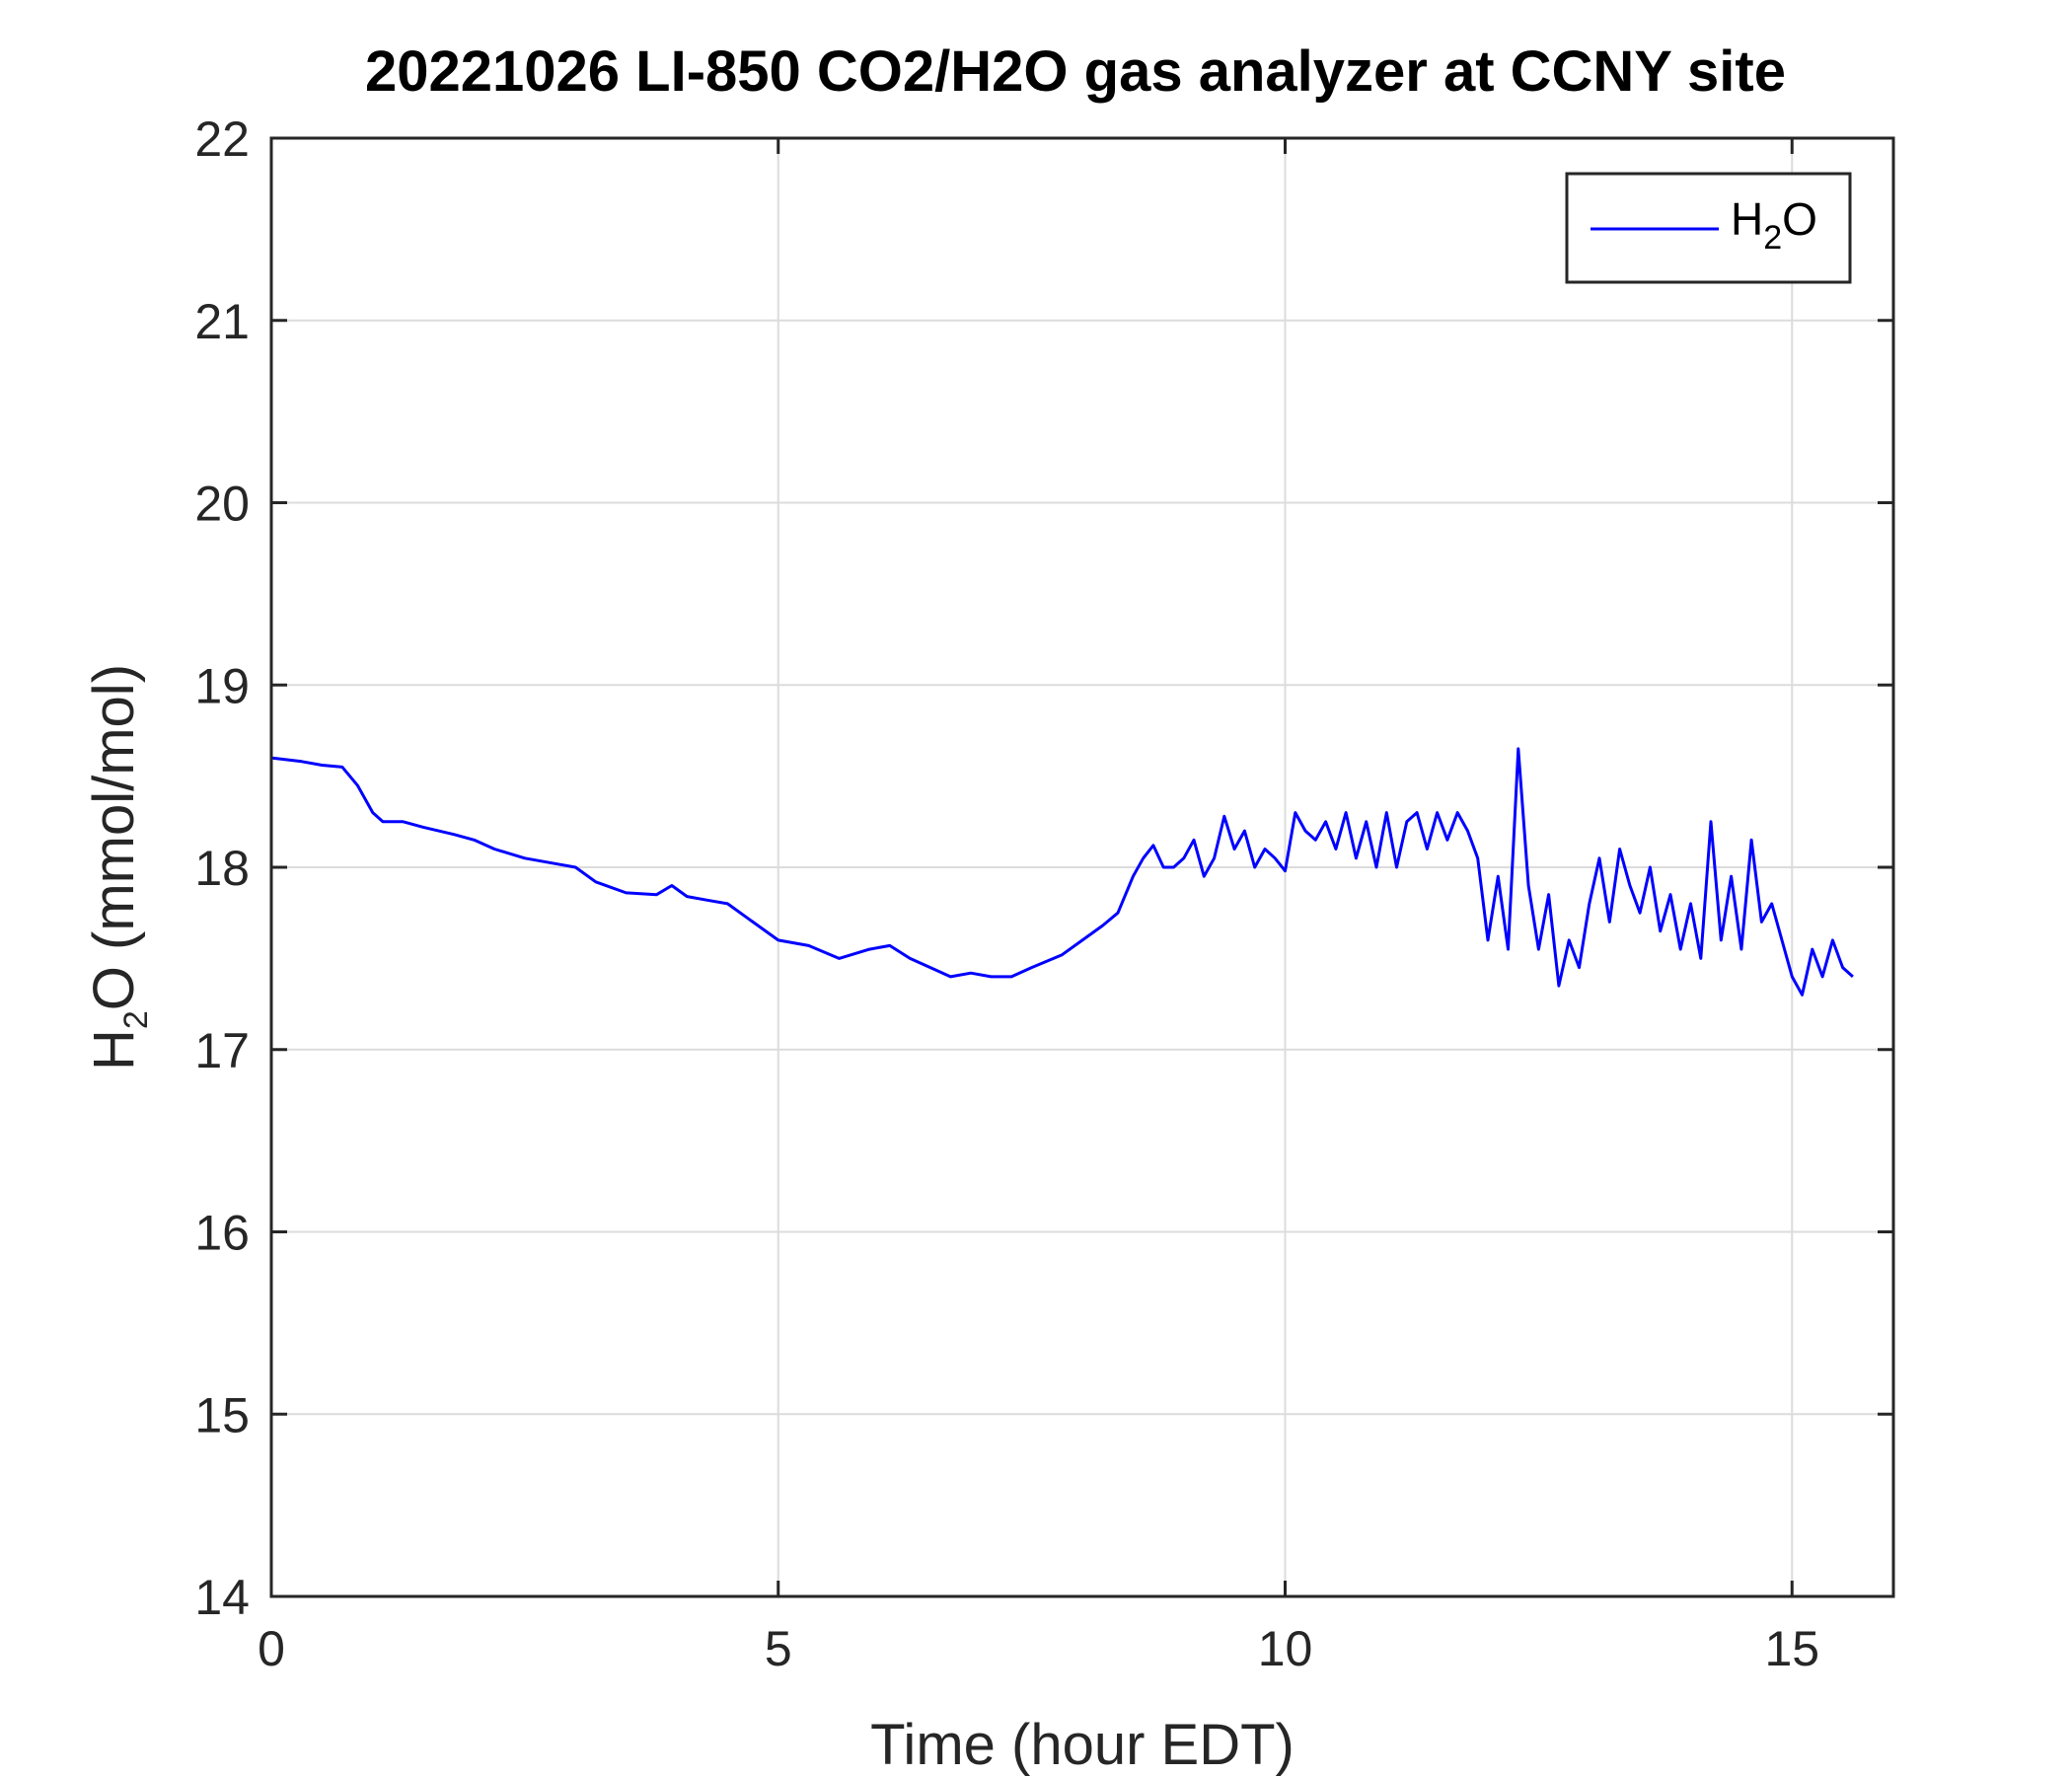  Describe the element at coordinates (222, 685) in the screenshot. I see `y-tick-label: 19` at that location.